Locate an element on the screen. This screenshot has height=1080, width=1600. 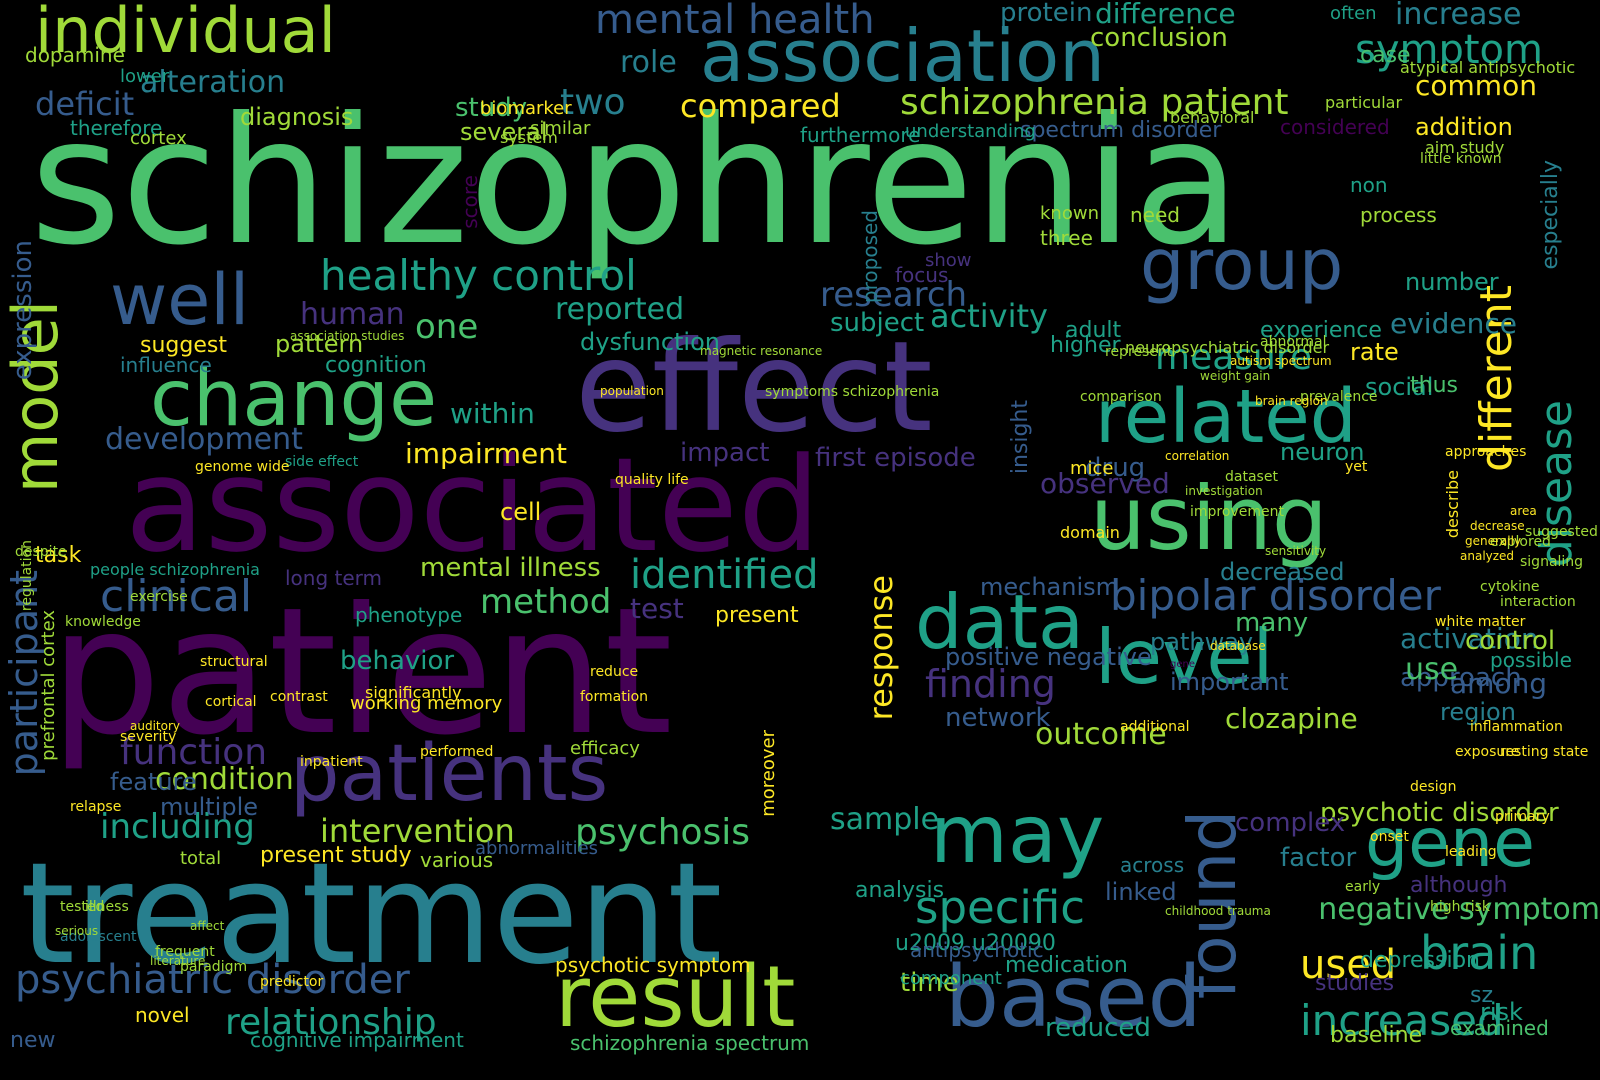
cloud-word: experience is located at coordinates (1321, 330).